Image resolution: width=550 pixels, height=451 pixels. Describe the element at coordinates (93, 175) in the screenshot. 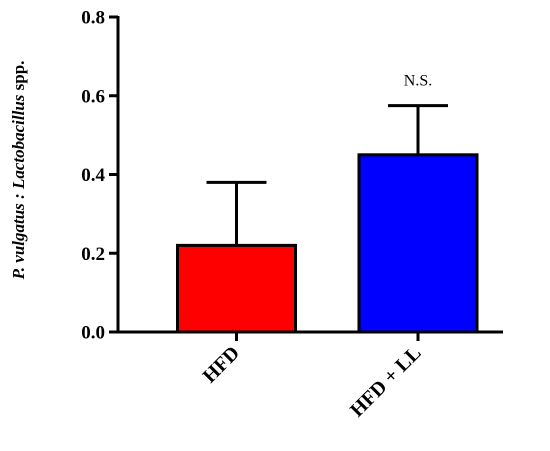

I see `y-tick-label: 0.4` at that location.